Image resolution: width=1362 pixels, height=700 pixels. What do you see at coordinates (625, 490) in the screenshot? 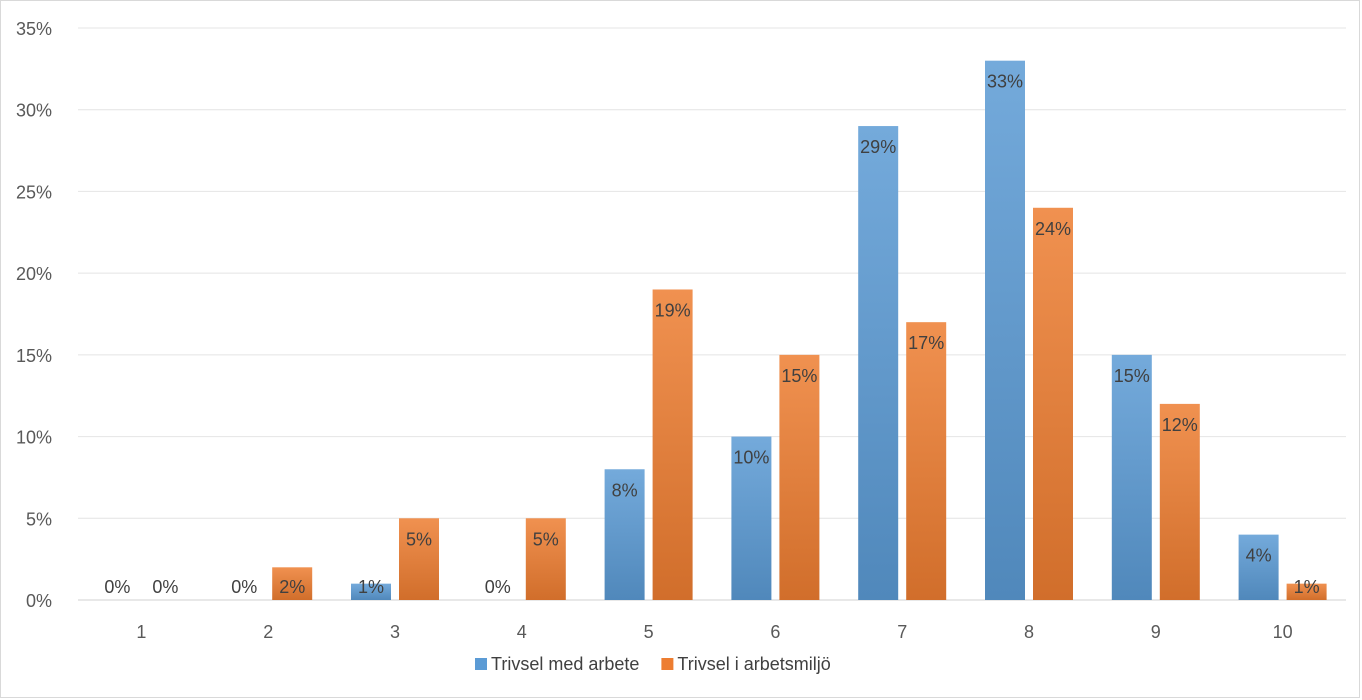
I see `data-label: 8%` at bounding box center [625, 490].